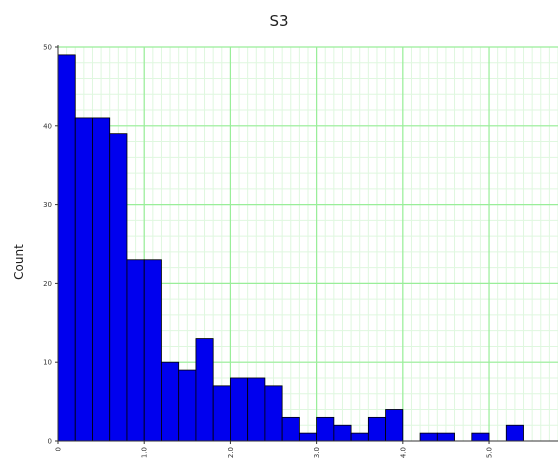 The height and width of the screenshot is (463, 558). What do you see at coordinates (403, 452) in the screenshot?
I see `x-tick-label: 4.0` at bounding box center [403, 452].